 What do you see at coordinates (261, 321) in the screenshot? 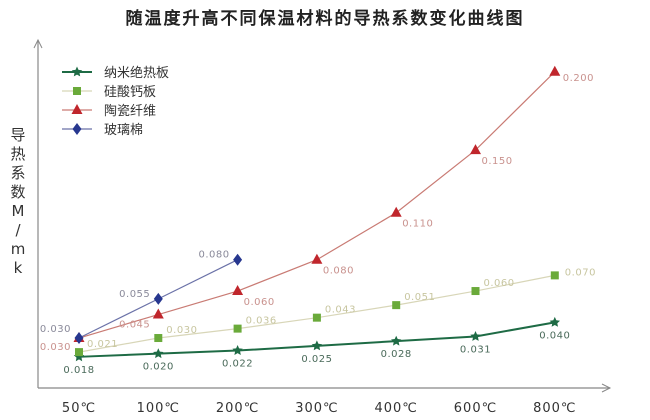
I see `data-label: 0.036` at bounding box center [261, 321].